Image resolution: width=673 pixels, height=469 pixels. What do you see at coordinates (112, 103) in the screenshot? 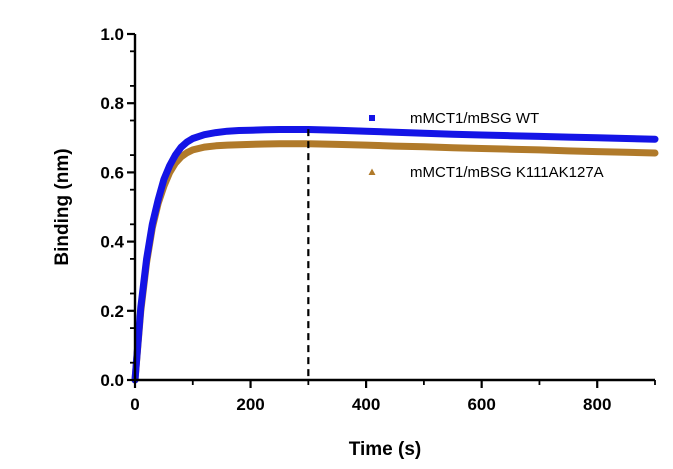
I see `y-tick-label: 0.8` at bounding box center [112, 103].